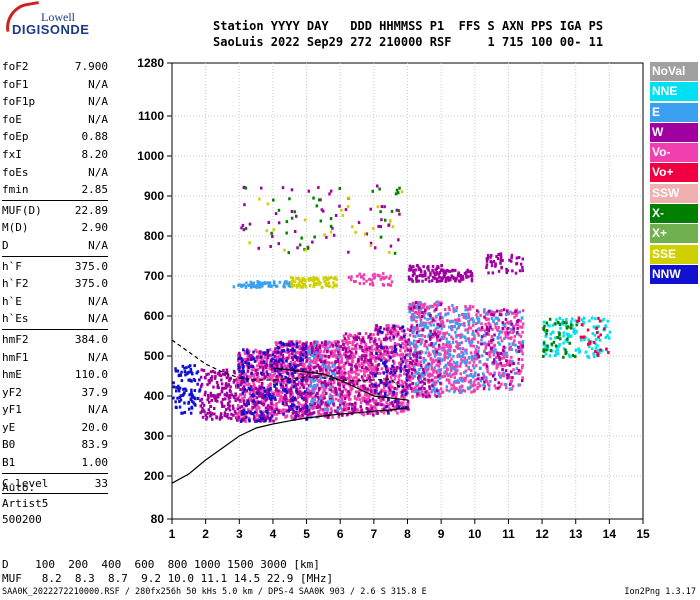 This screenshot has height=600, width=700. I want to click on profile-trace-upper, so click(340, 384).